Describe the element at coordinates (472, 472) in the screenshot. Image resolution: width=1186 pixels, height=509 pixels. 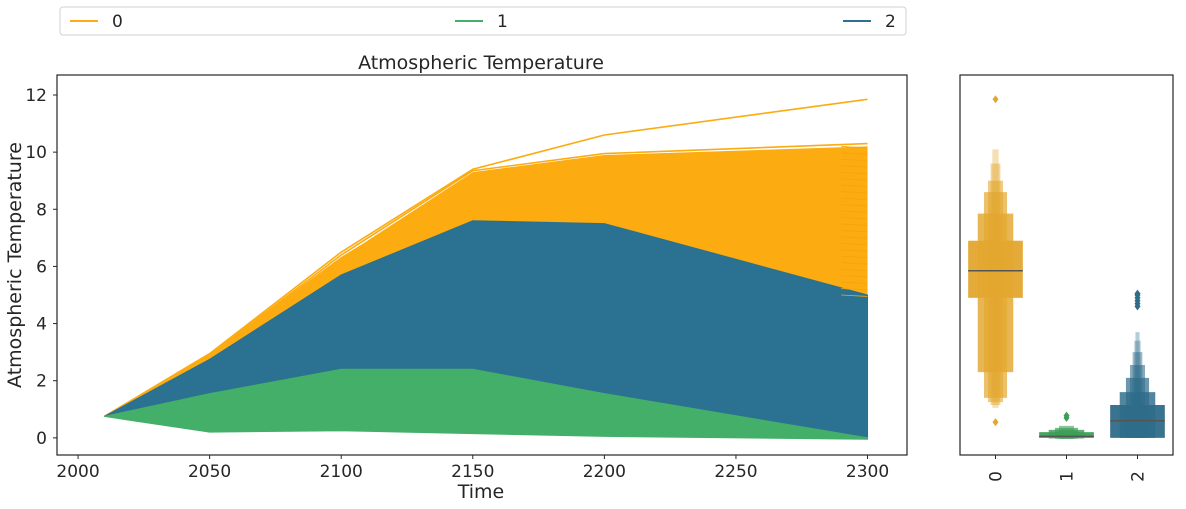
I see `x-tick-label: 2150` at that location.